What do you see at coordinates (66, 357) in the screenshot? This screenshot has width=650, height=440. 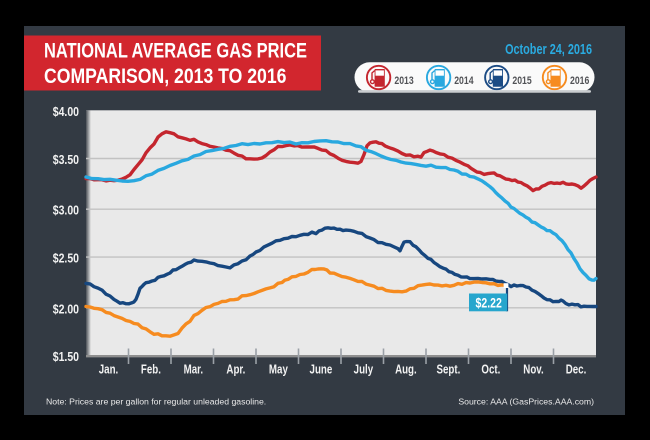 I see `svg-text: $1.50` at bounding box center [66, 357].